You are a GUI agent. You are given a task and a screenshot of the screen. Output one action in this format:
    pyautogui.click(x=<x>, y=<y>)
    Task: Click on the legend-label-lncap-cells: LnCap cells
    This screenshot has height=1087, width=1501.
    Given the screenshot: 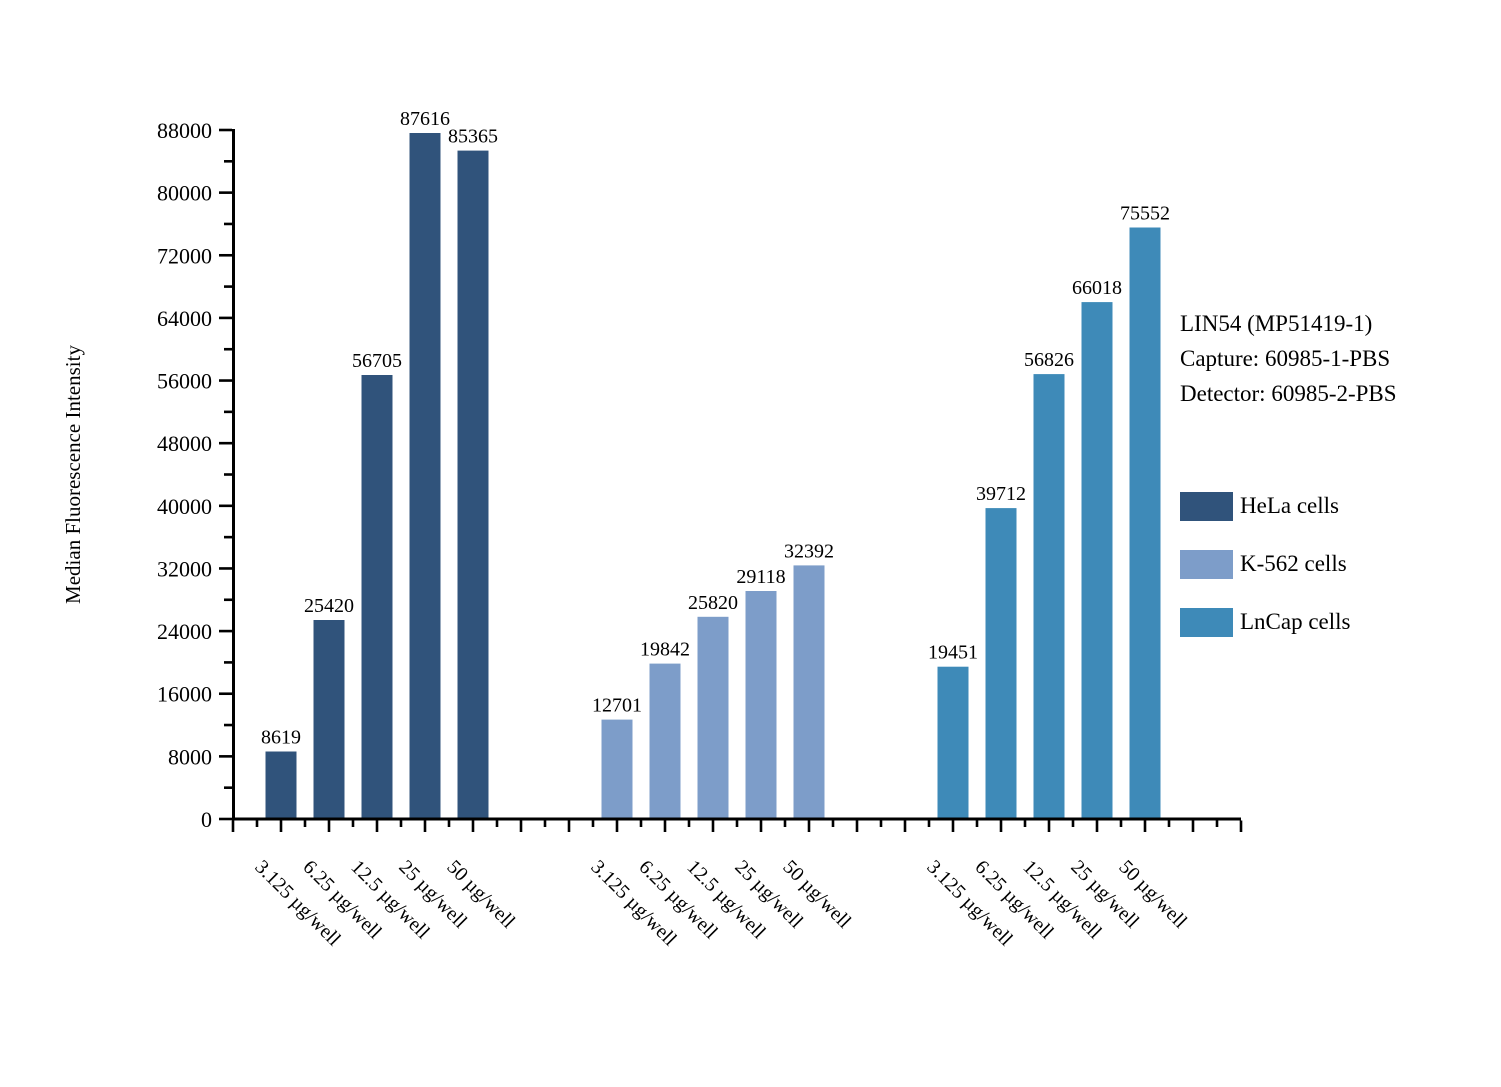 What is the action you would take?
    pyautogui.click(x=1295, y=621)
    